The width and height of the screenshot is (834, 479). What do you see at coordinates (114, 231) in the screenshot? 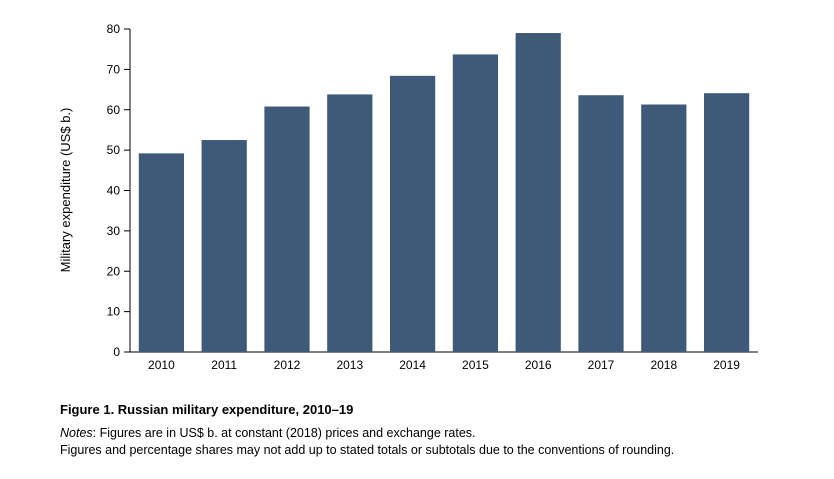
I see `y-tick-label: 30` at bounding box center [114, 231].